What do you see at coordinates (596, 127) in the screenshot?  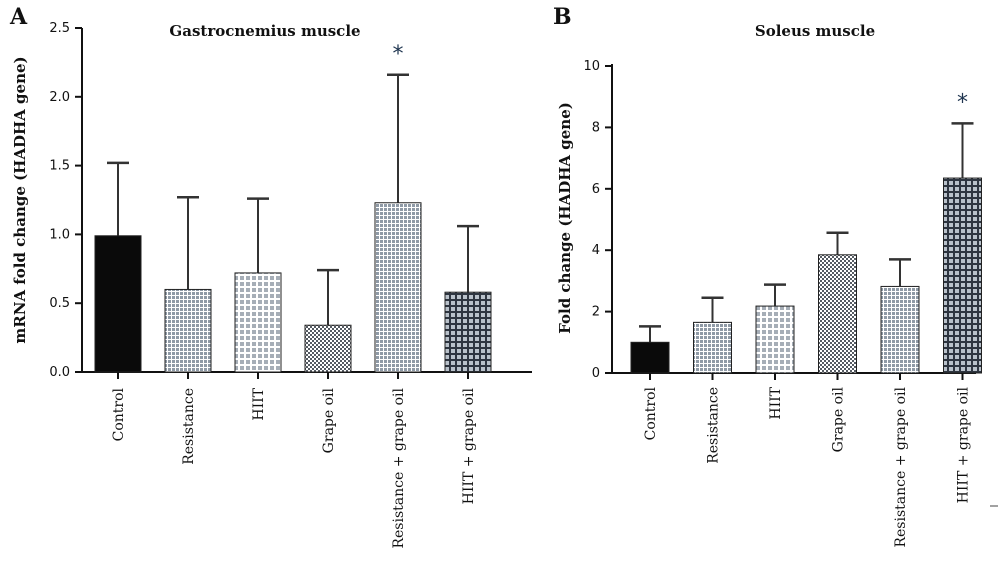 I see `y-tick-label: 8` at bounding box center [596, 127].